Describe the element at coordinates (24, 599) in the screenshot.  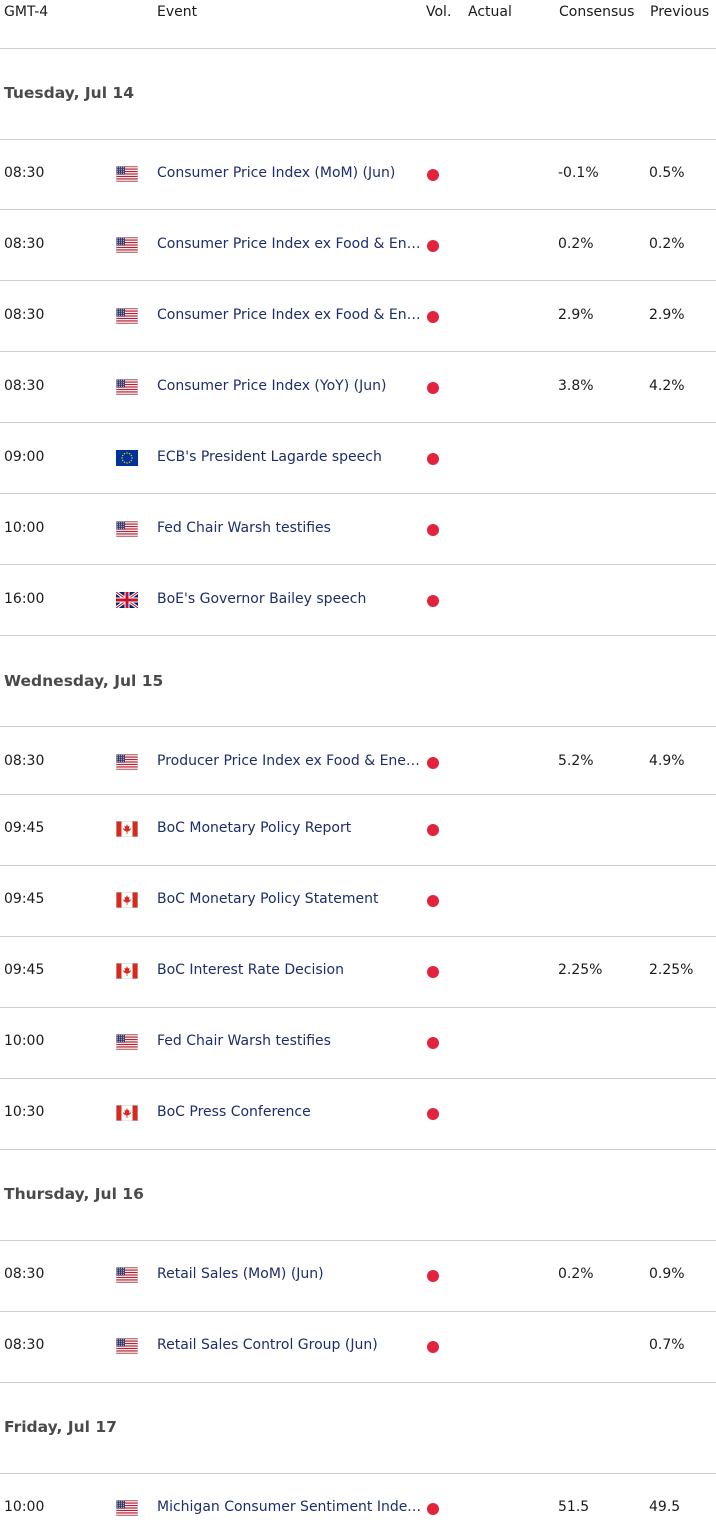
I see `event-time: 16:00` at that location.